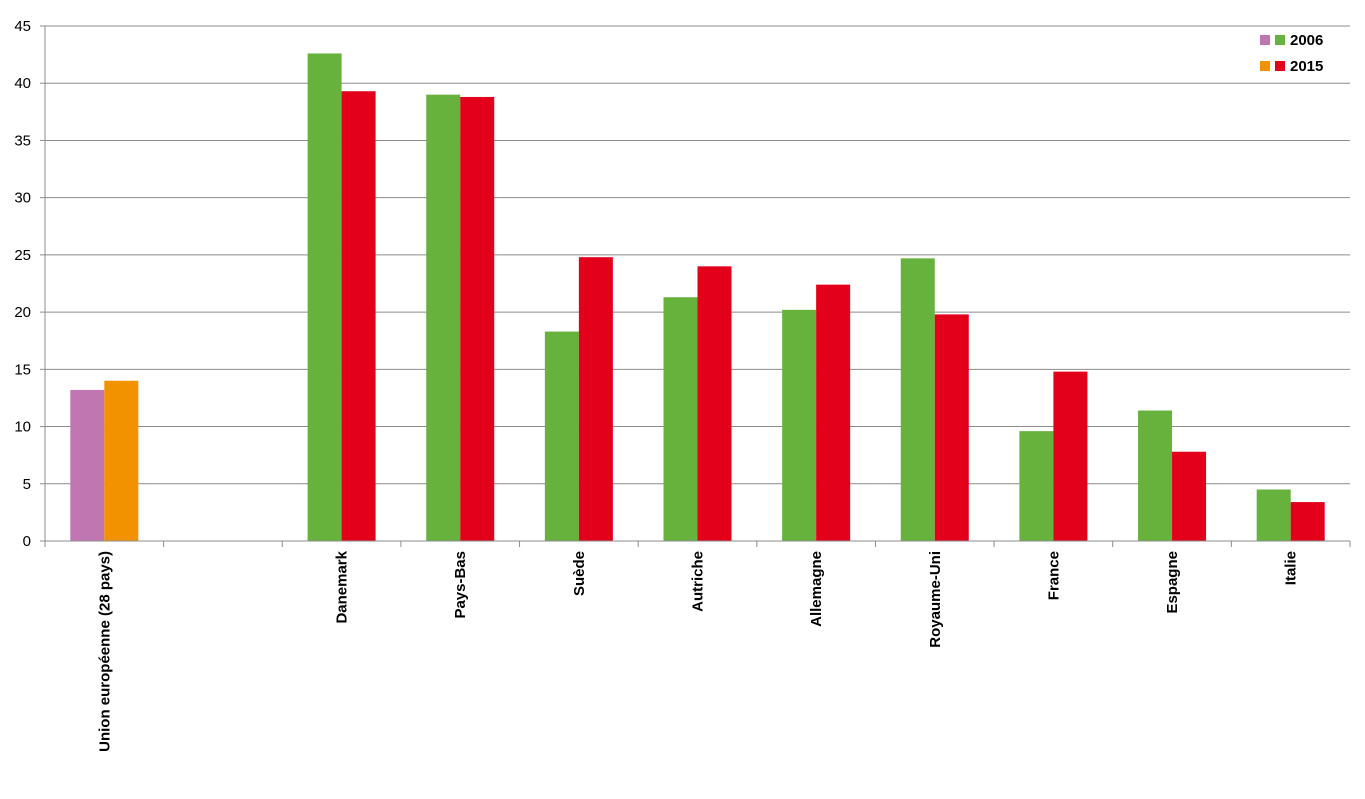 The height and width of the screenshot is (799, 1365). I want to click on x-category-label: Italie, so click(1291, 568).